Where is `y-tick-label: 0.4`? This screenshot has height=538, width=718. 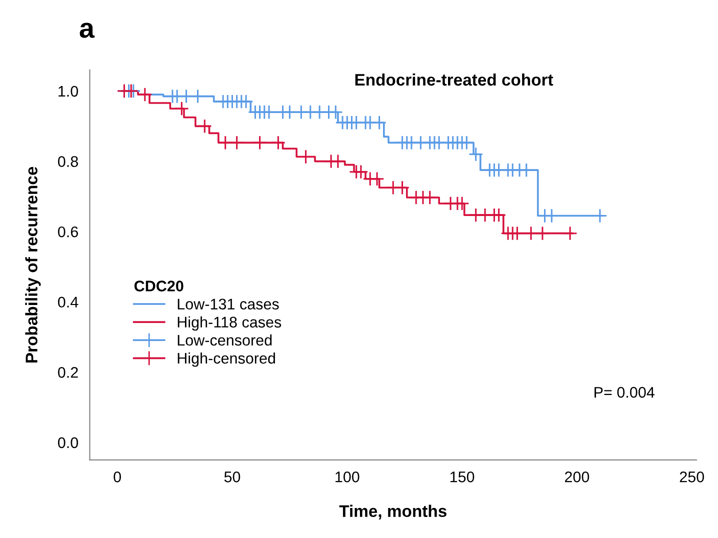 y-tick-label: 0.4 is located at coordinates (68, 302).